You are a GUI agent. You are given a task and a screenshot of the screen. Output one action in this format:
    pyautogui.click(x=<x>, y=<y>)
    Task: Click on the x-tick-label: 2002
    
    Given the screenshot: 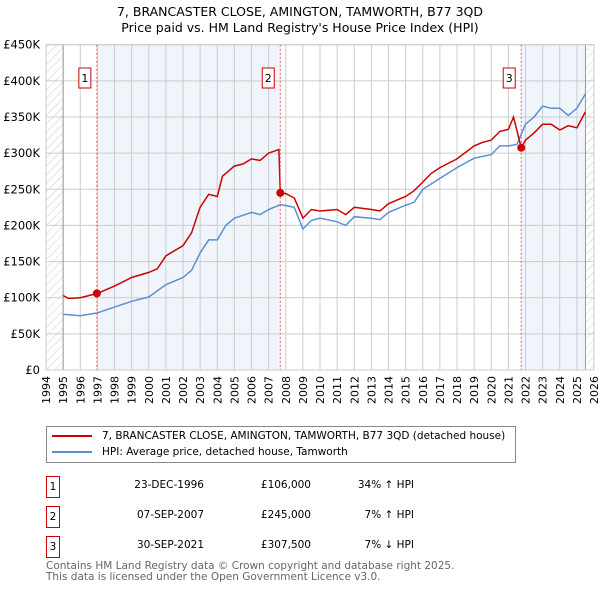 What is the action you would take?
    pyautogui.click(x=183, y=390)
    